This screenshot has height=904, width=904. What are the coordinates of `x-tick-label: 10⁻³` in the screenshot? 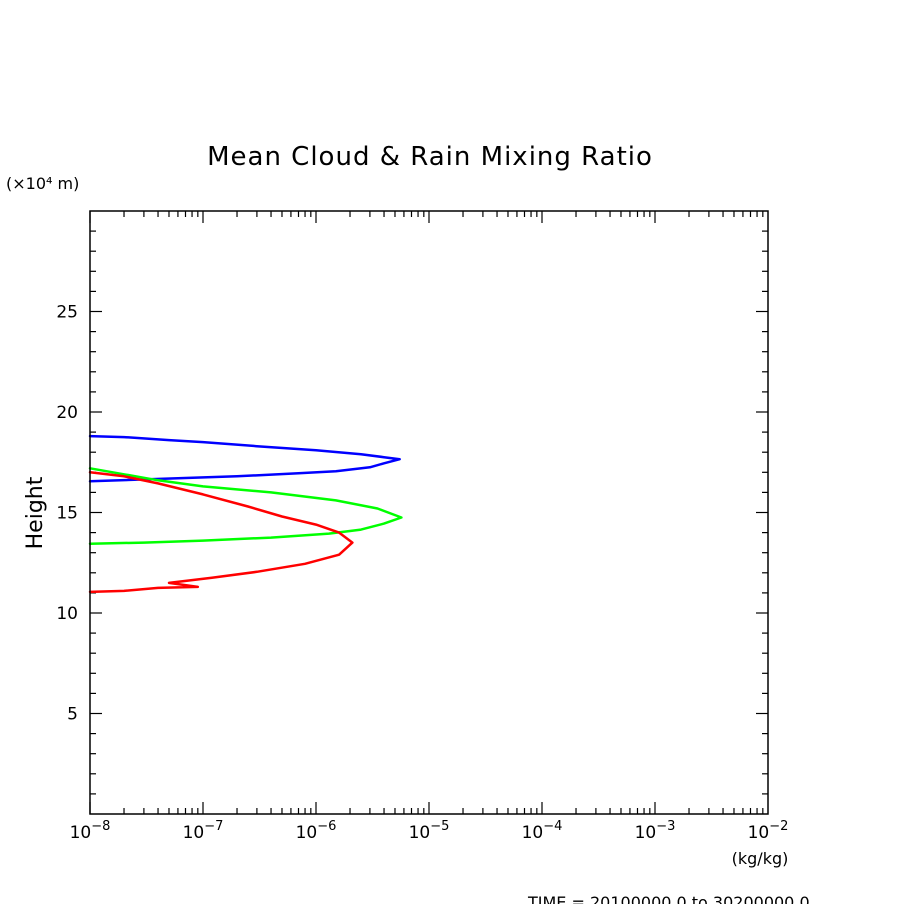 It's located at (655, 831).